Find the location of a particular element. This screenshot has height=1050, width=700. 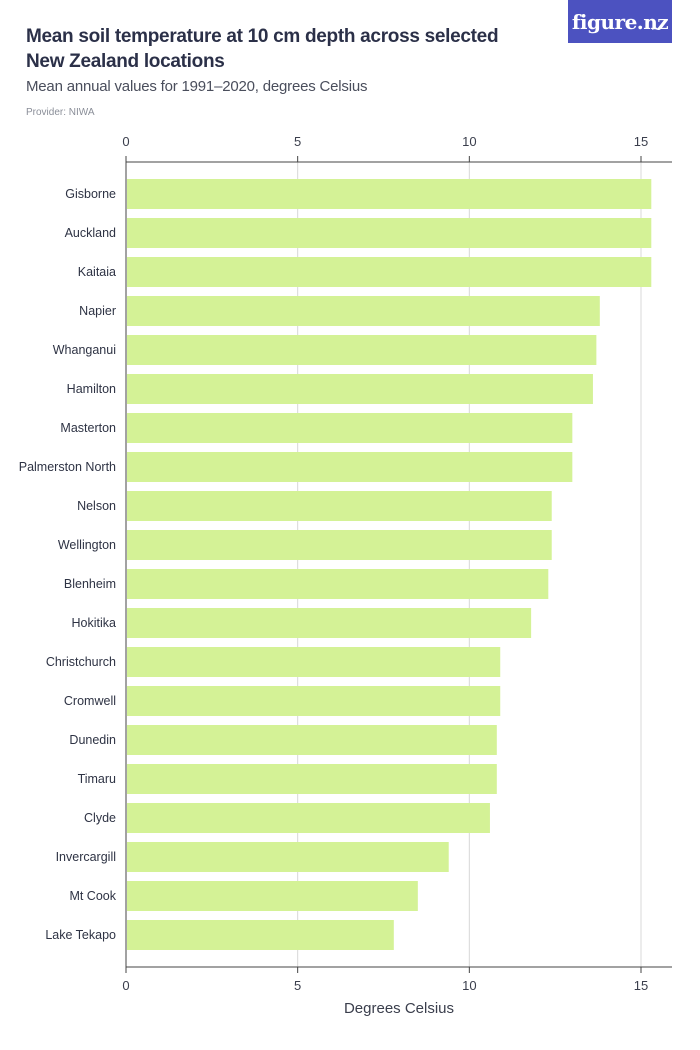

category-label: Whanganui is located at coordinates (84, 350).